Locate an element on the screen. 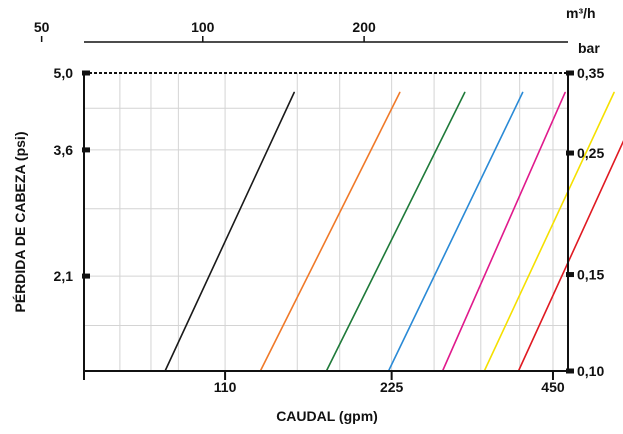  x-axis-title: CAUDAL (gpm) is located at coordinates (327, 416).